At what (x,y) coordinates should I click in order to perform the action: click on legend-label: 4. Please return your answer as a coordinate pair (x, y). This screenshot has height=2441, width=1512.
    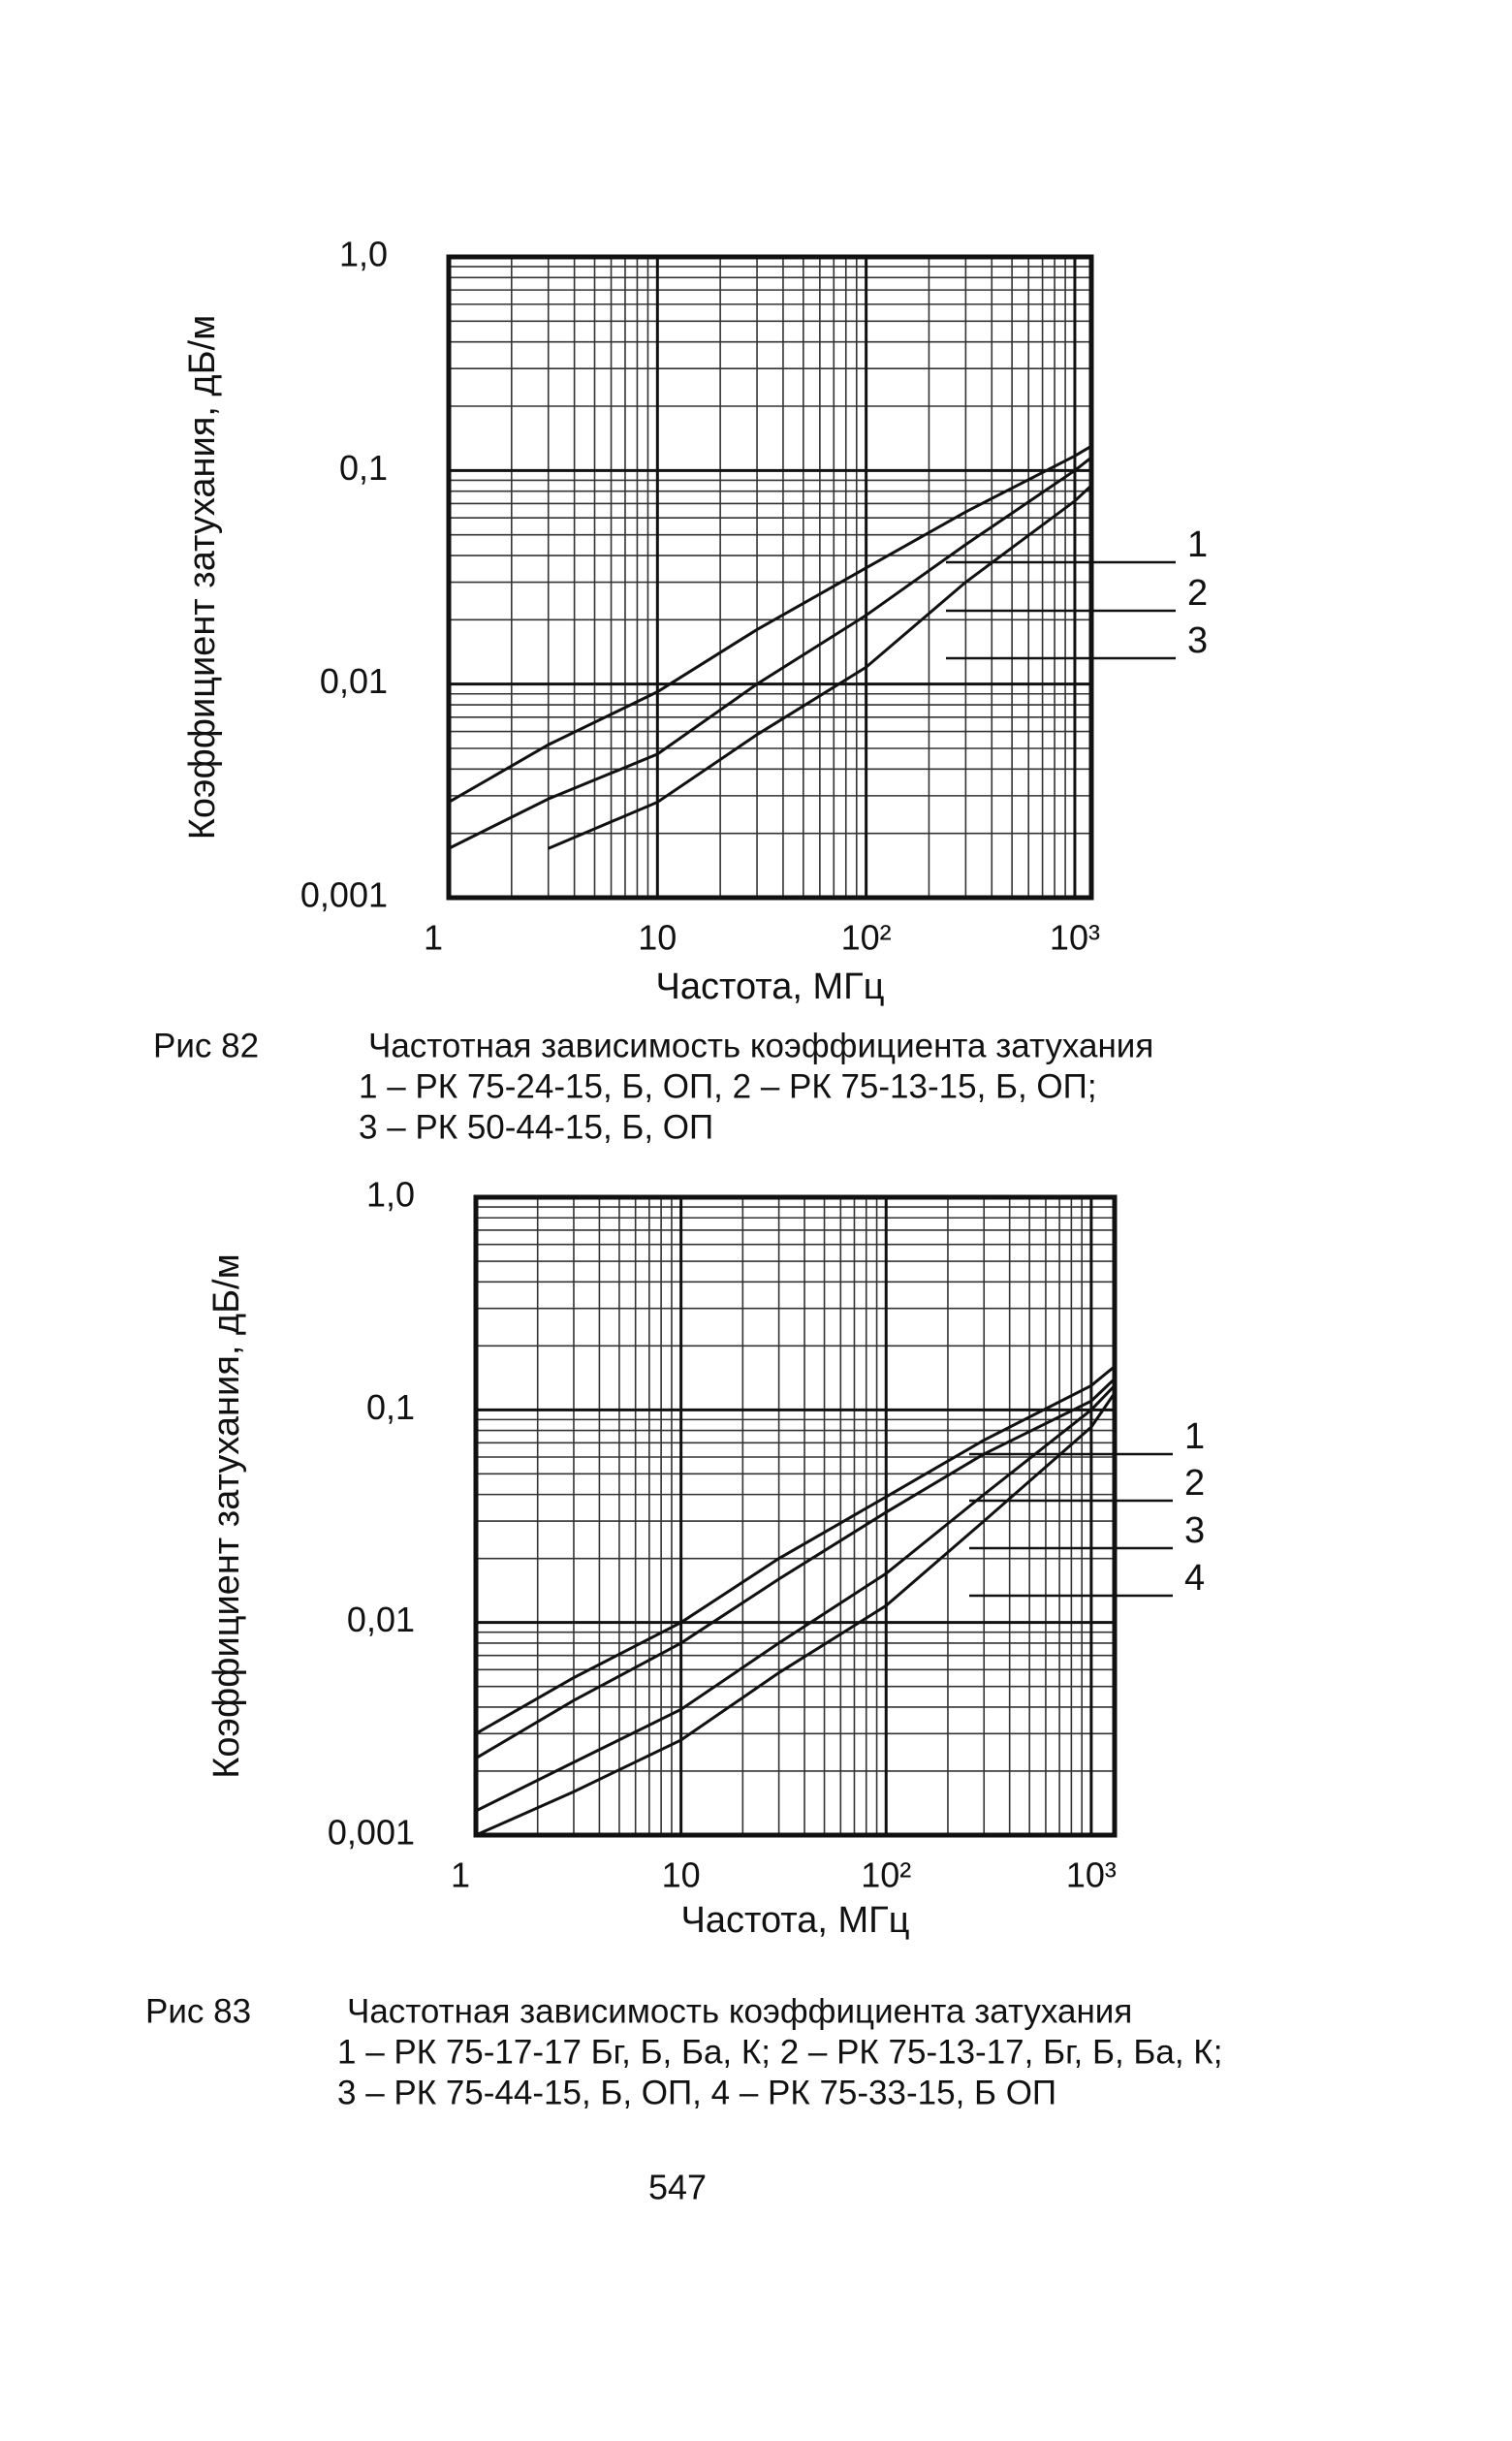
    Looking at the image, I should click on (1194, 1578).